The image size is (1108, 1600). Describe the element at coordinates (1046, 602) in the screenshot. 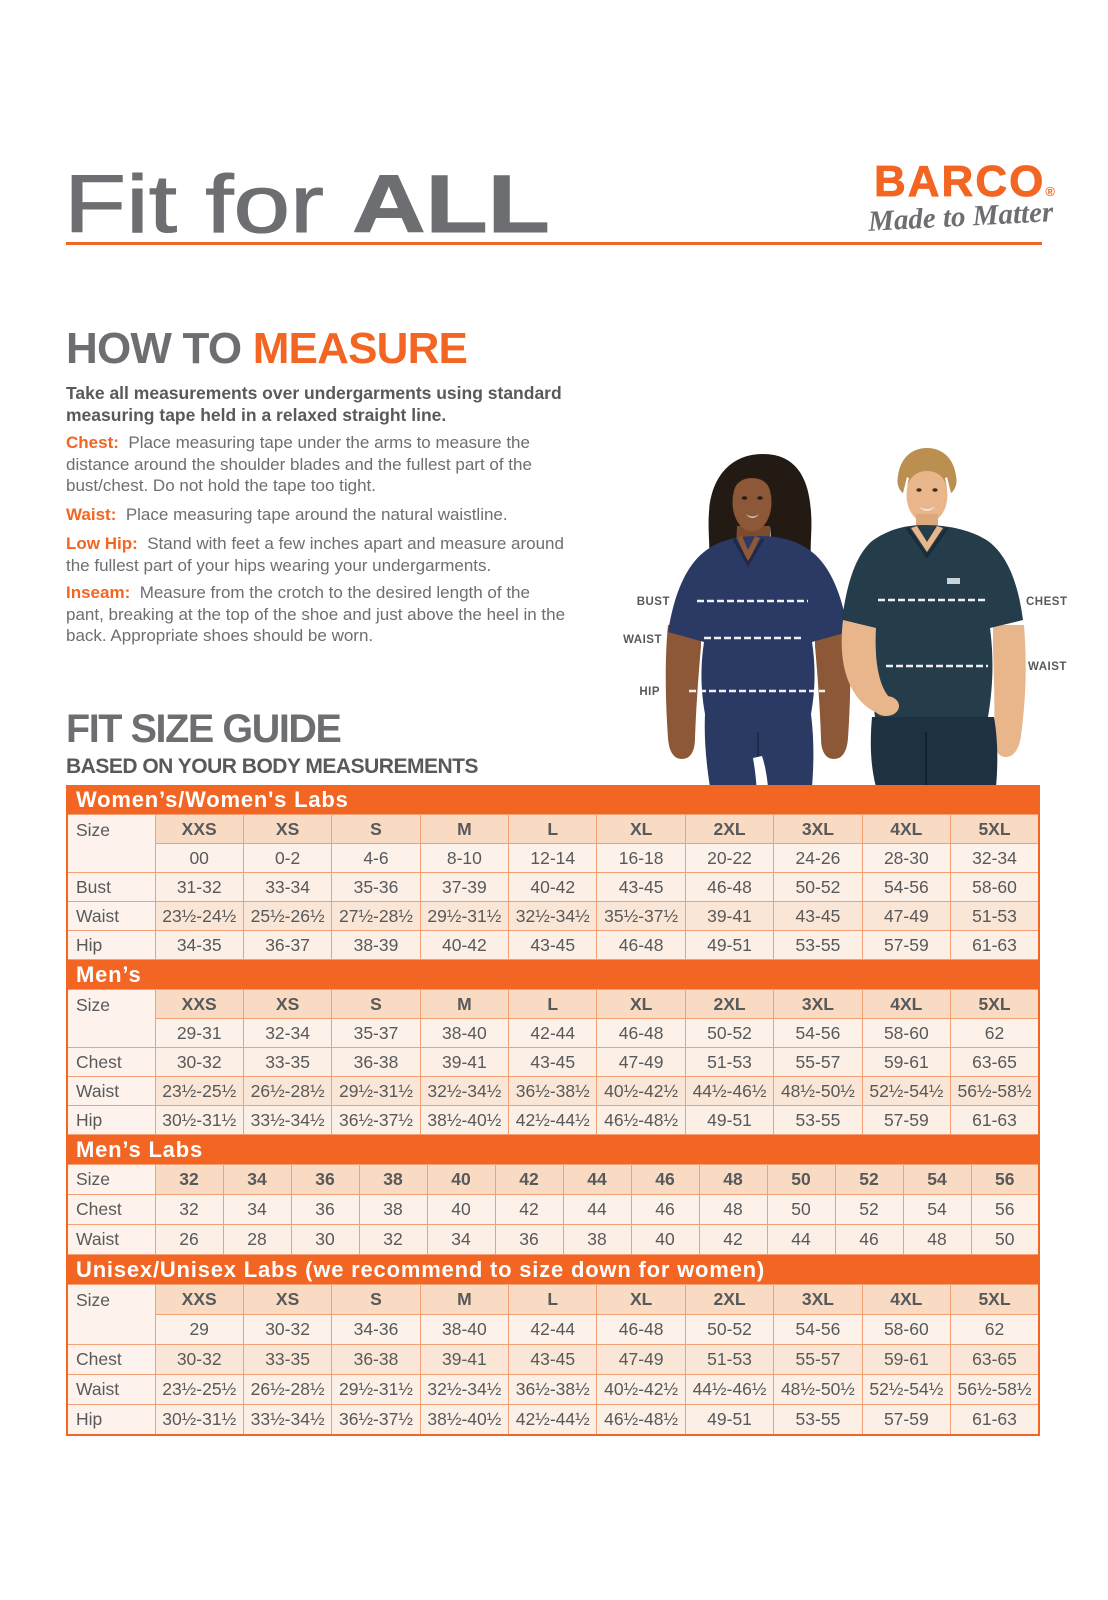

I see `svg-text: CHEST` at that location.